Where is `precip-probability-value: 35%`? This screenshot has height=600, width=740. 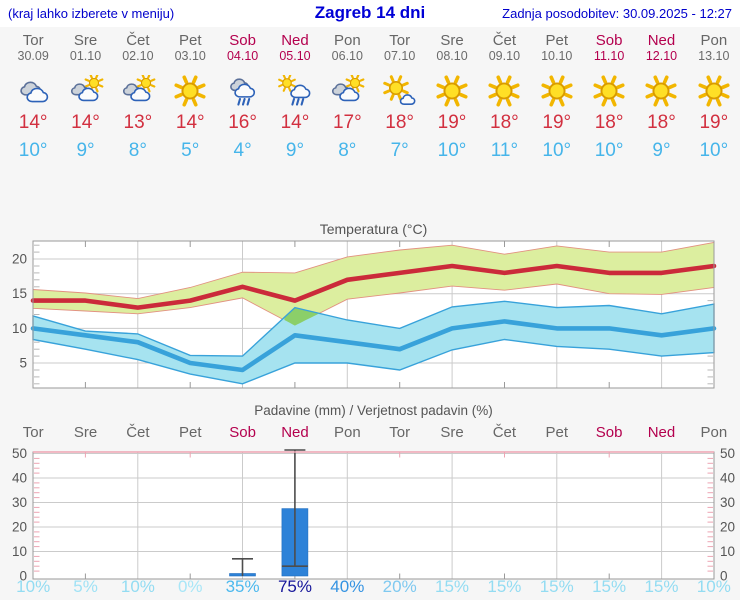 precip-probability-value: 35% is located at coordinates (242, 586).